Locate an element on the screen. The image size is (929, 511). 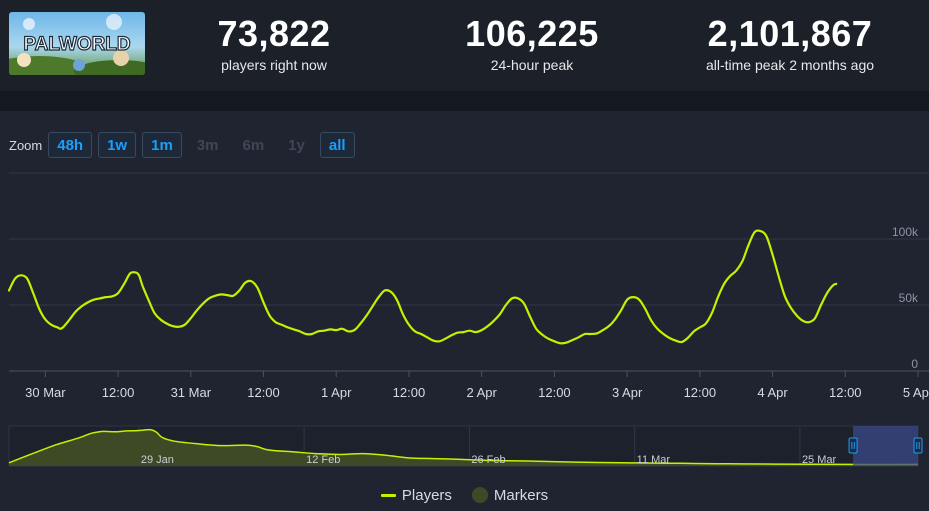
legend-item-markers: Markers is located at coordinates (510, 495).